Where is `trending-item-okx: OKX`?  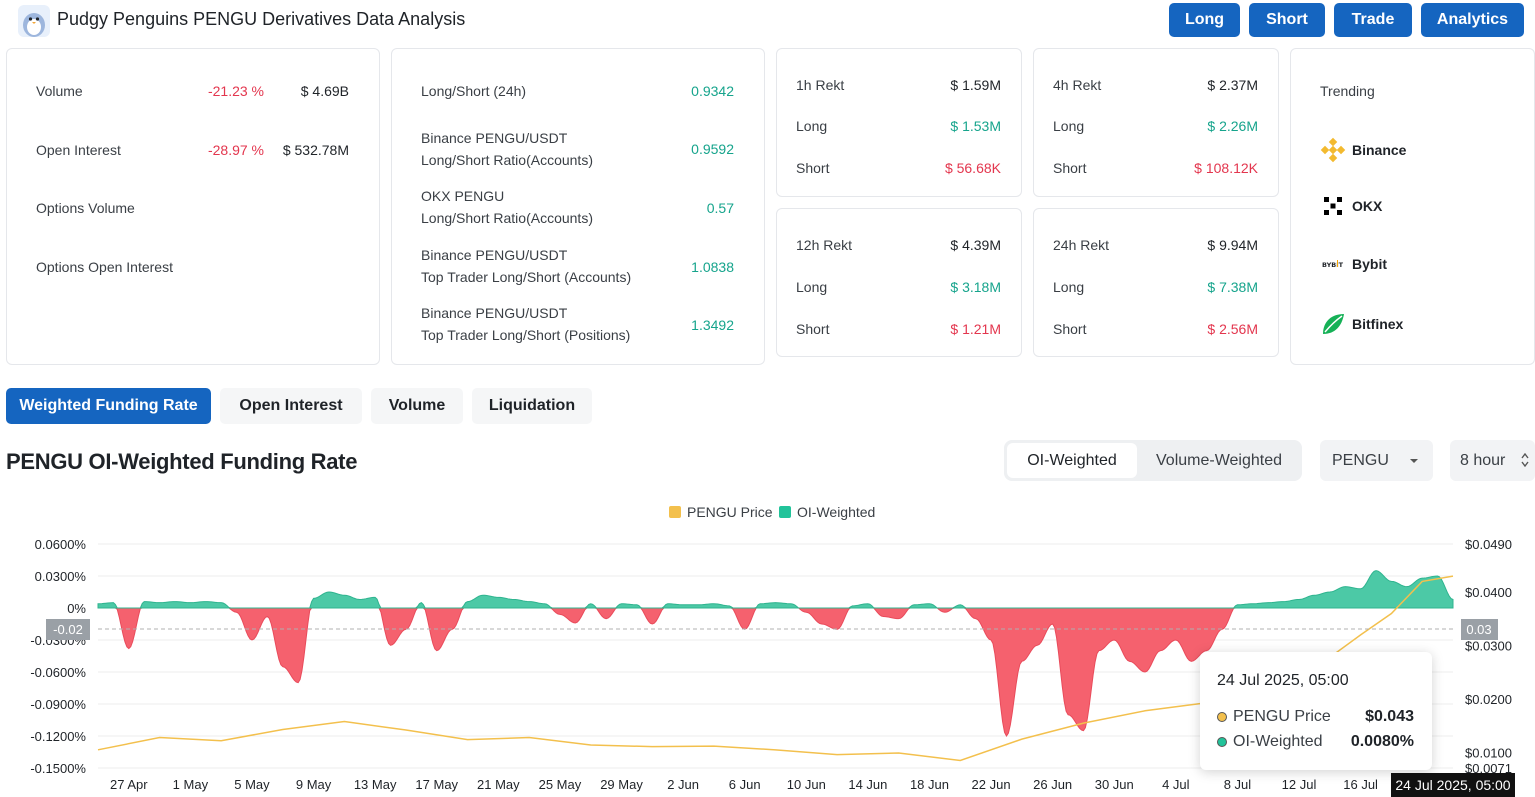 trending-item-okx: OKX is located at coordinates (1353, 206).